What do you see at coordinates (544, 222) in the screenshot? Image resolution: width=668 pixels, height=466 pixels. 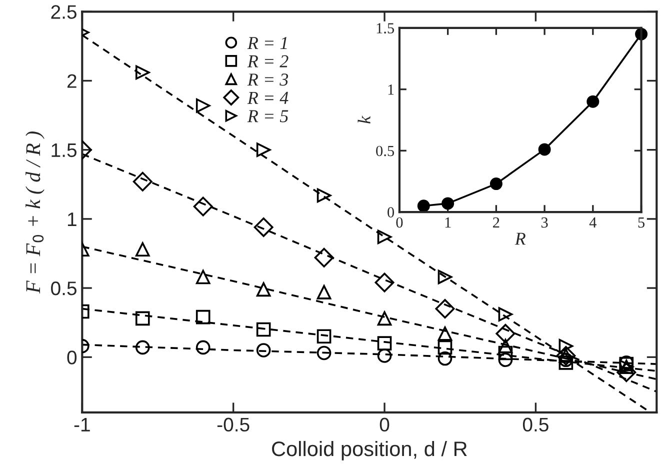 I see `x-tick-label: 3` at bounding box center [544, 222].